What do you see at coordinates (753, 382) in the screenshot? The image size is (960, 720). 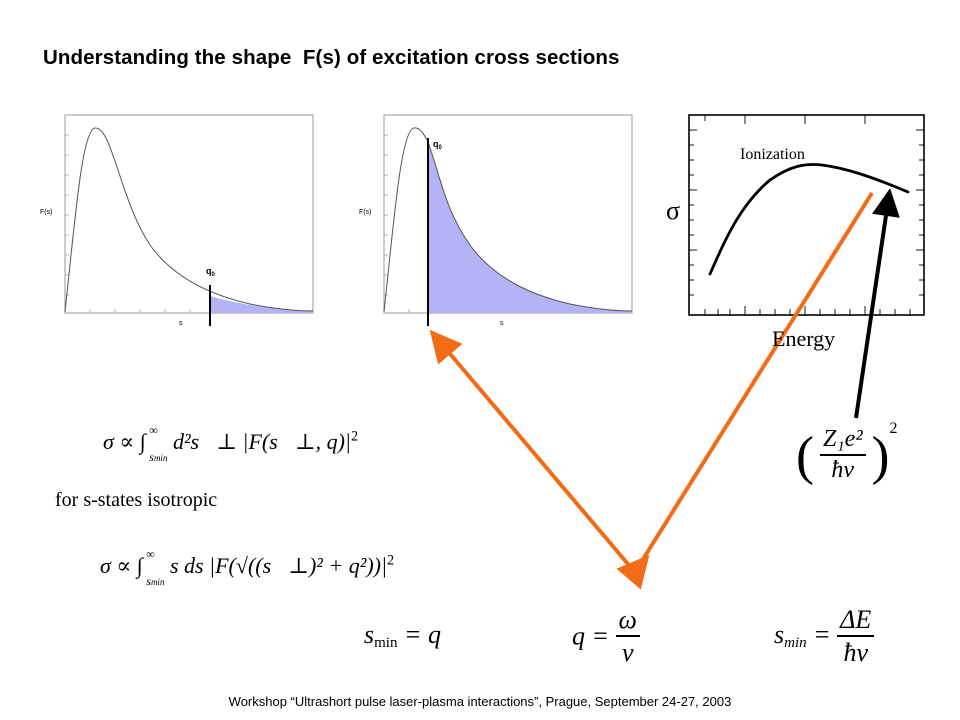 I see `orange-line-to-plot3` at bounding box center [753, 382].